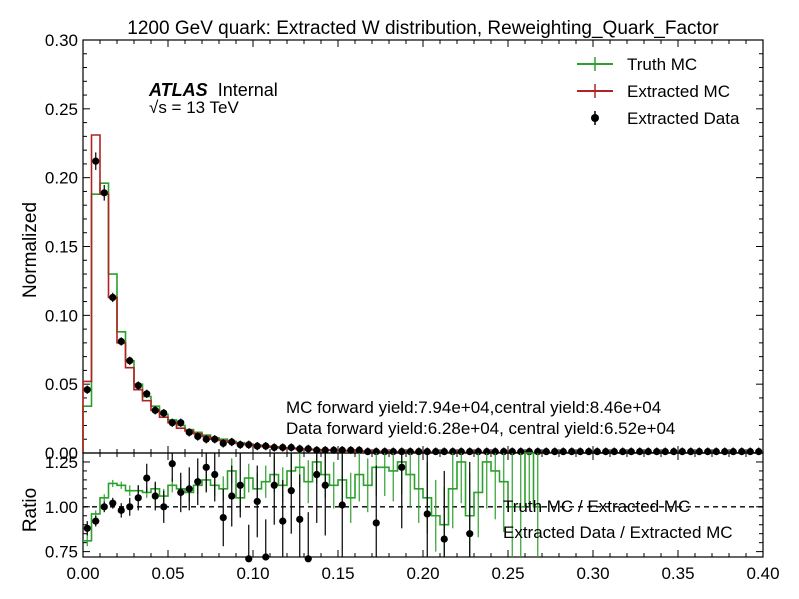  What do you see at coordinates (61, 315) in the screenshot?
I see `y-tick-label: 0.10` at bounding box center [61, 315].